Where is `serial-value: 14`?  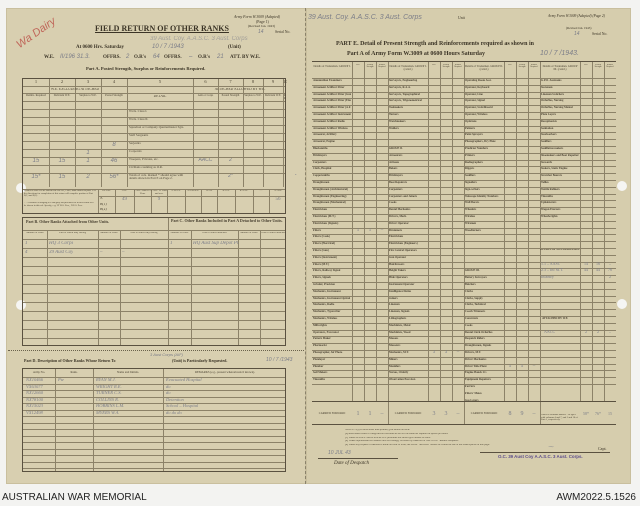
serial-value: 14 is located at coordinates (261, 32).